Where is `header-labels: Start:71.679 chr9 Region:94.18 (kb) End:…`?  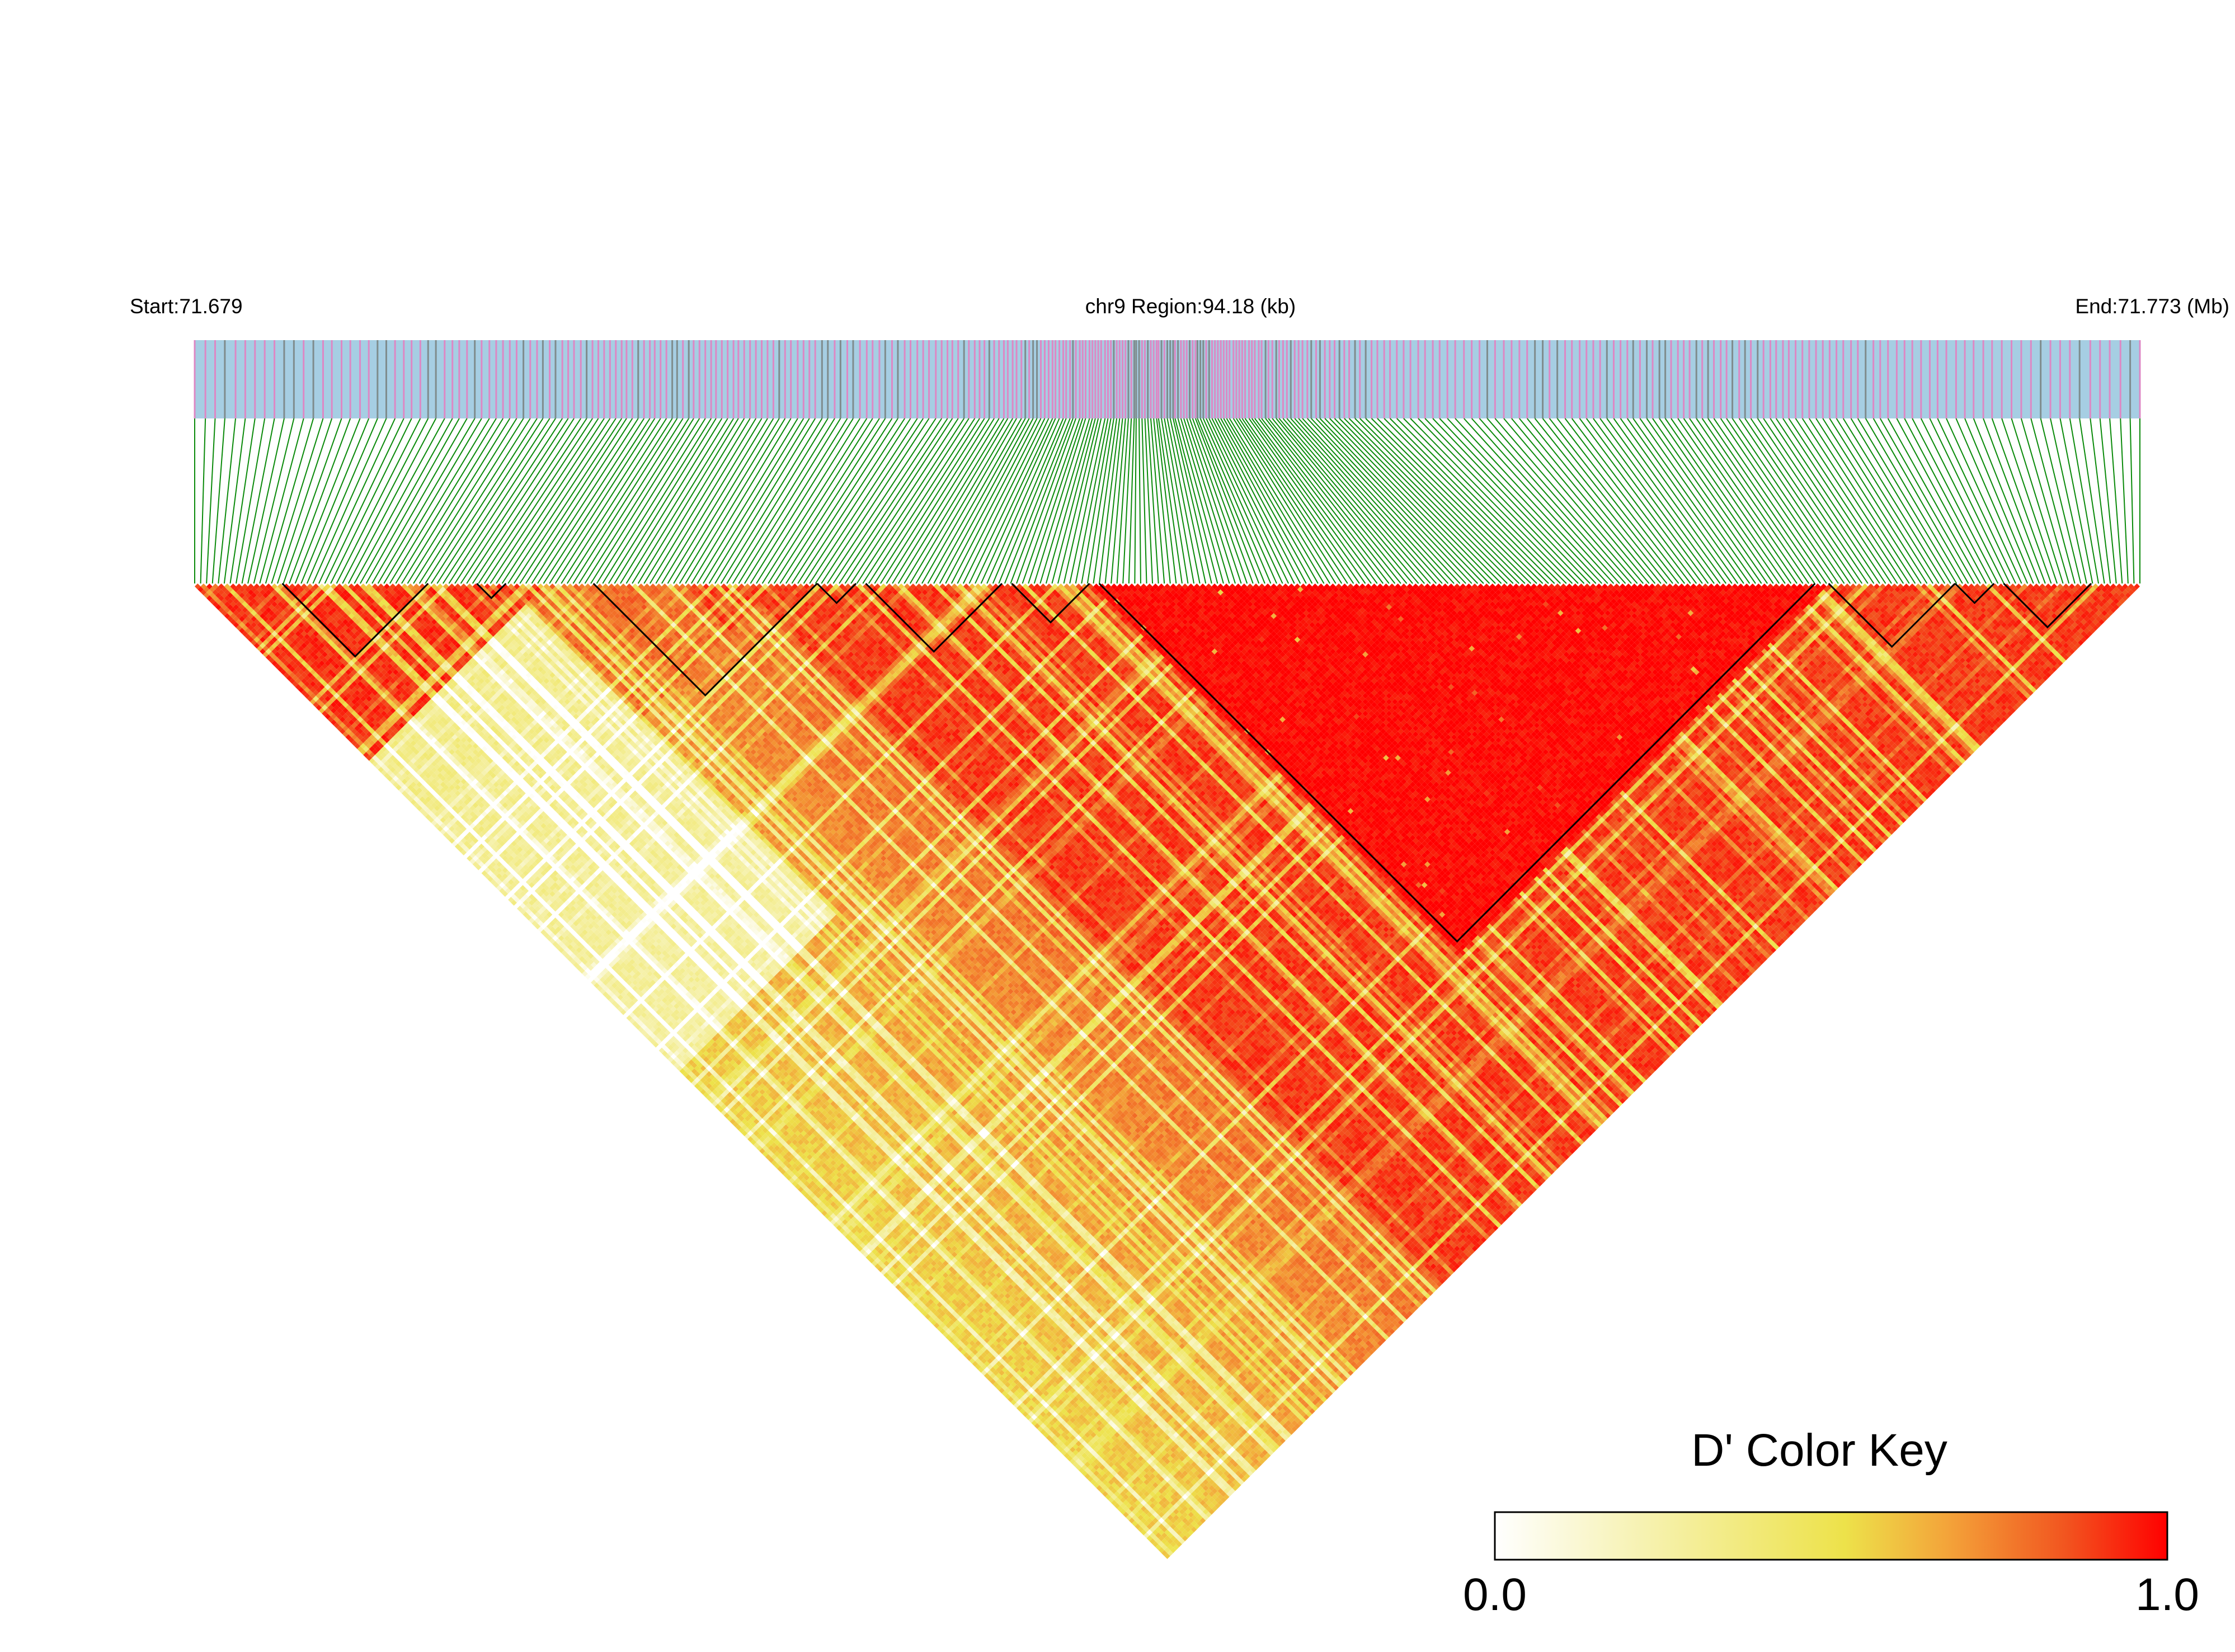
header-labels: Start:71.679 chr9 Region:94.18 (kb) End:… is located at coordinates (1179, 306).